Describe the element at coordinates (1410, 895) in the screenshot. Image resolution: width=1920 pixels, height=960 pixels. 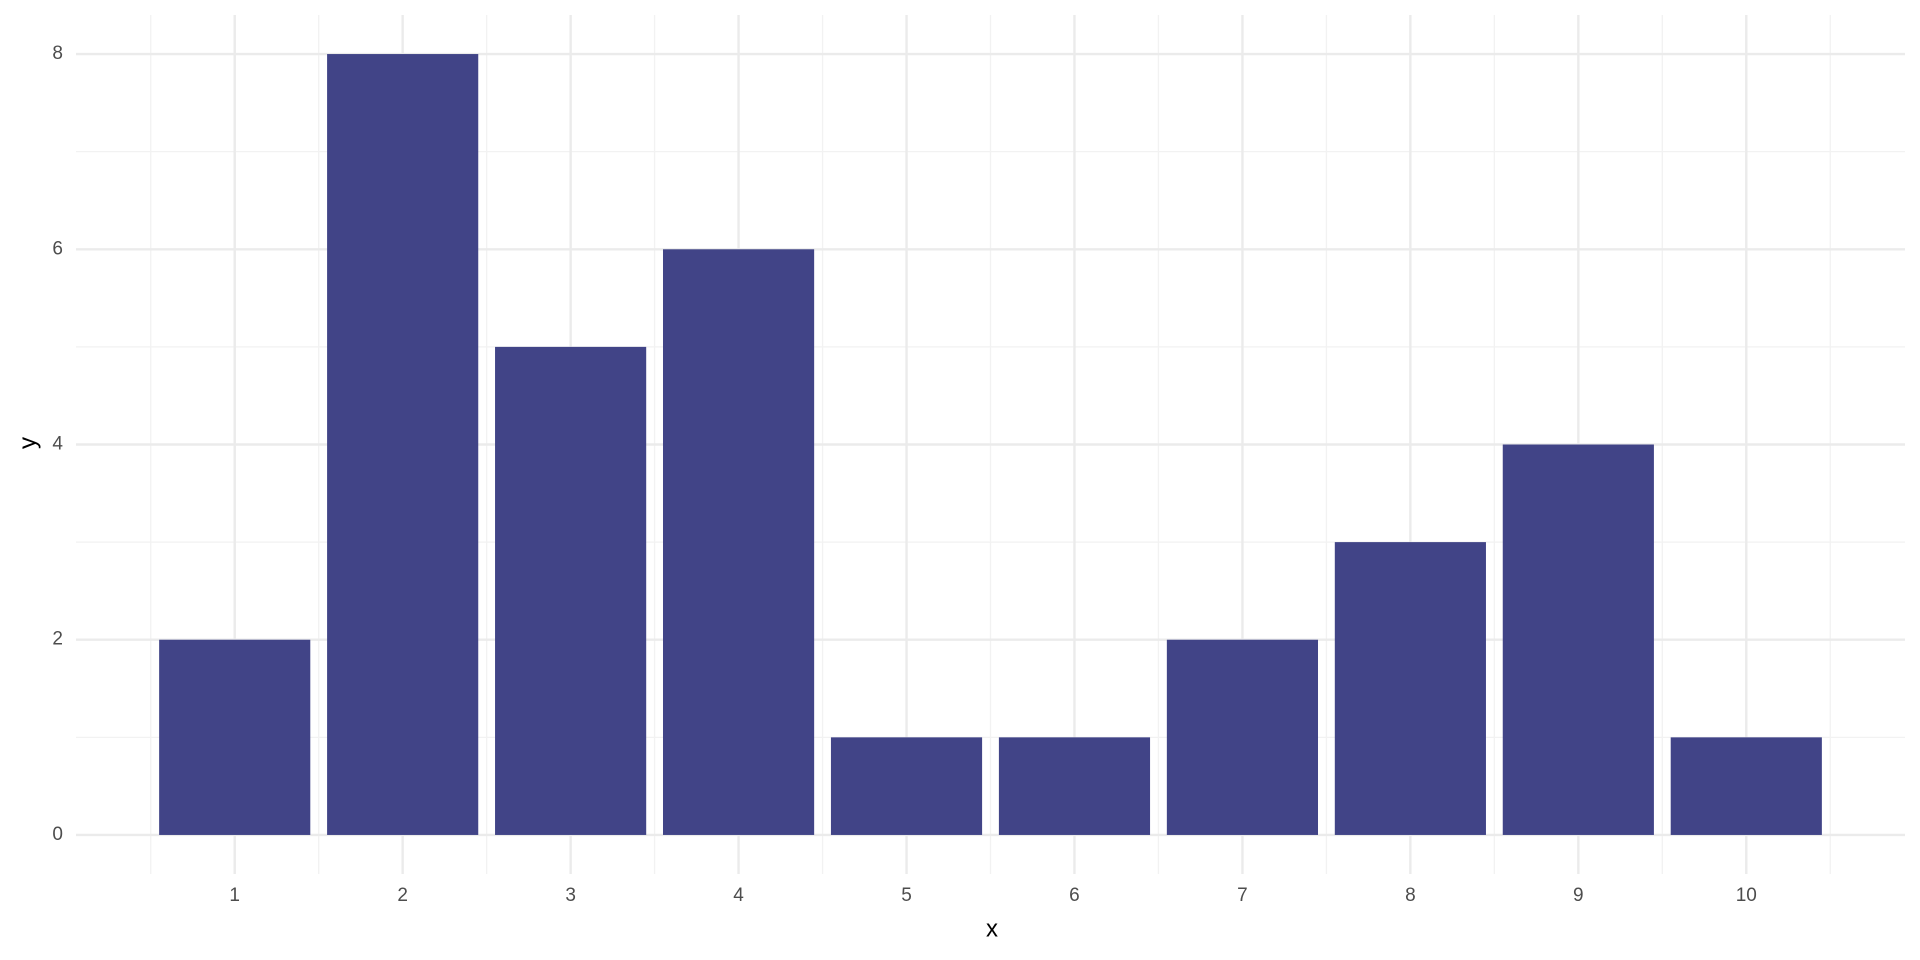
I see `x-tick-label: 8` at that location.